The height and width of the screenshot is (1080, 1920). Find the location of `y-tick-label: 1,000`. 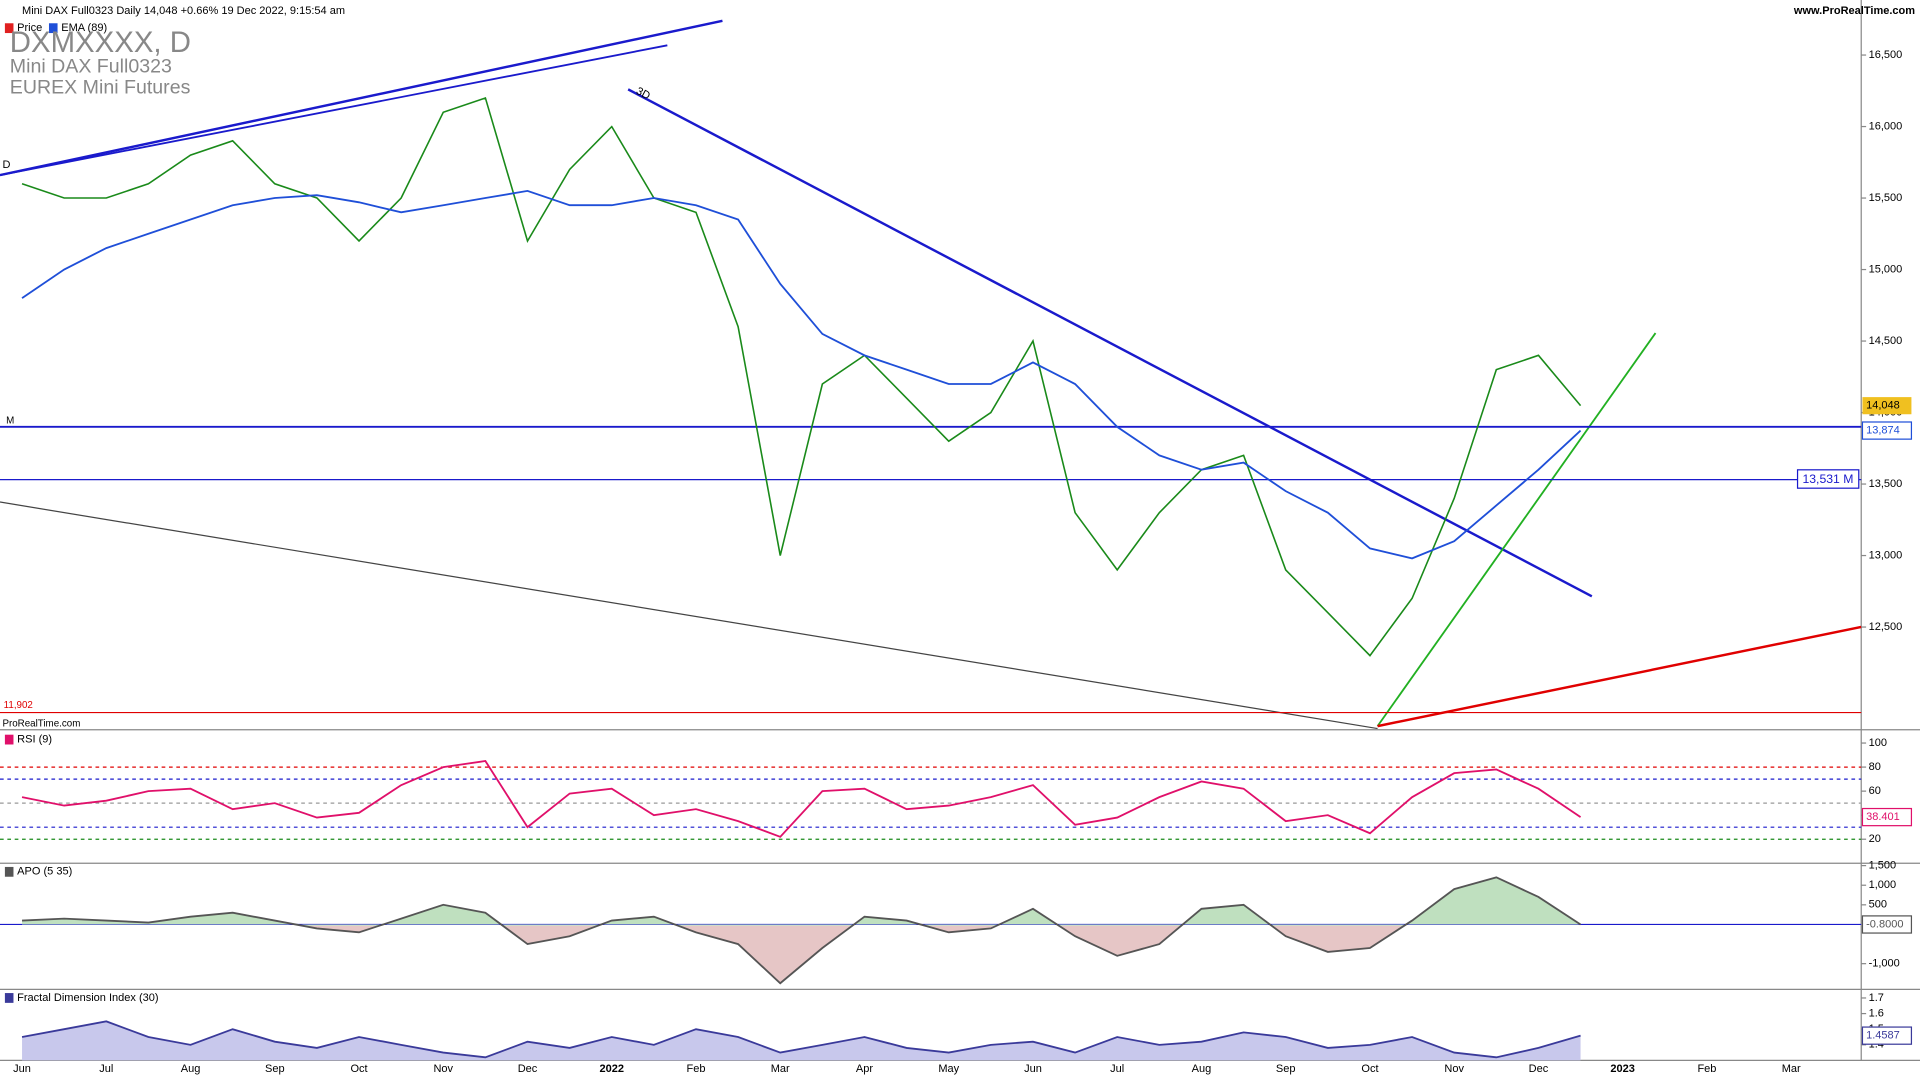

y-tick-label: 1,000 is located at coordinates (1883, 885).